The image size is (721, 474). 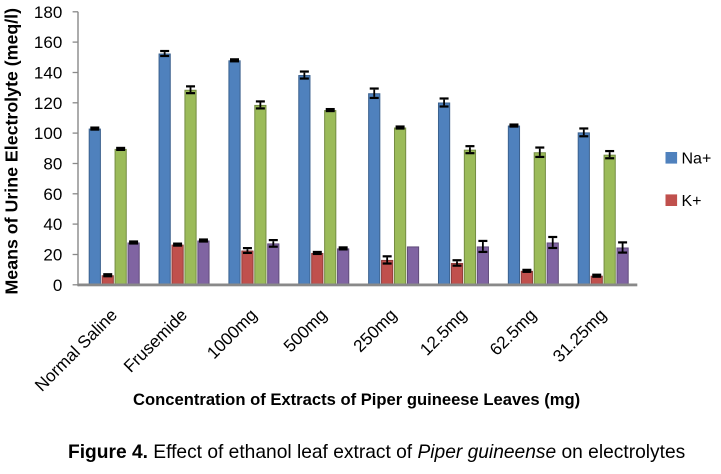 What do you see at coordinates (52, 224) in the screenshot?
I see `svg-text: 40` at bounding box center [52, 224].